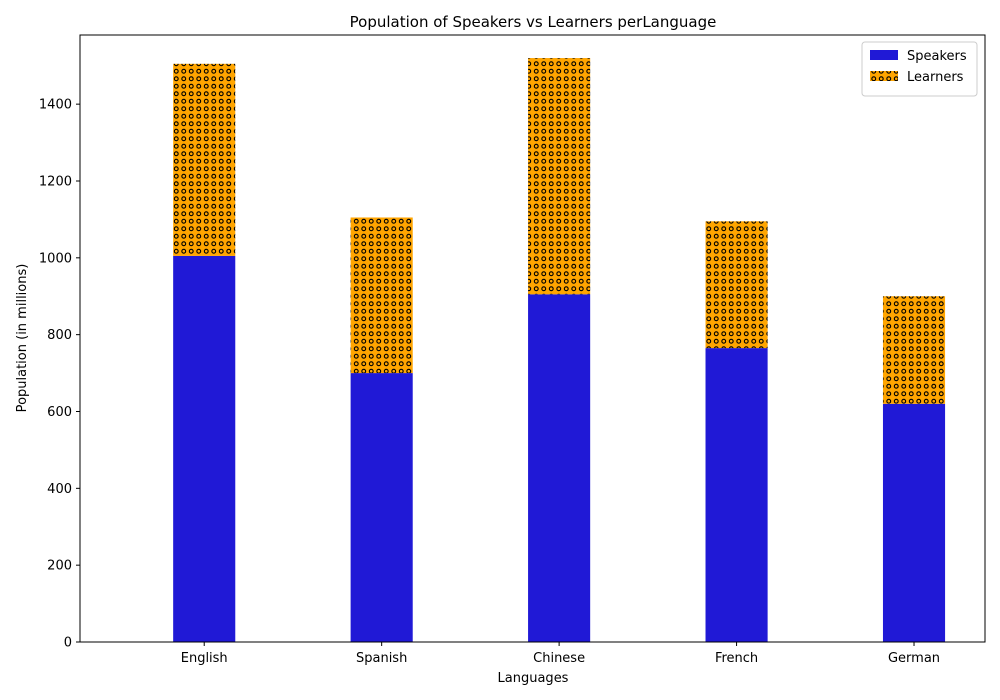 This screenshot has width=1000, height=700. What do you see at coordinates (559, 468) in the screenshot?
I see `bar-speakers-chinese` at bounding box center [559, 468].